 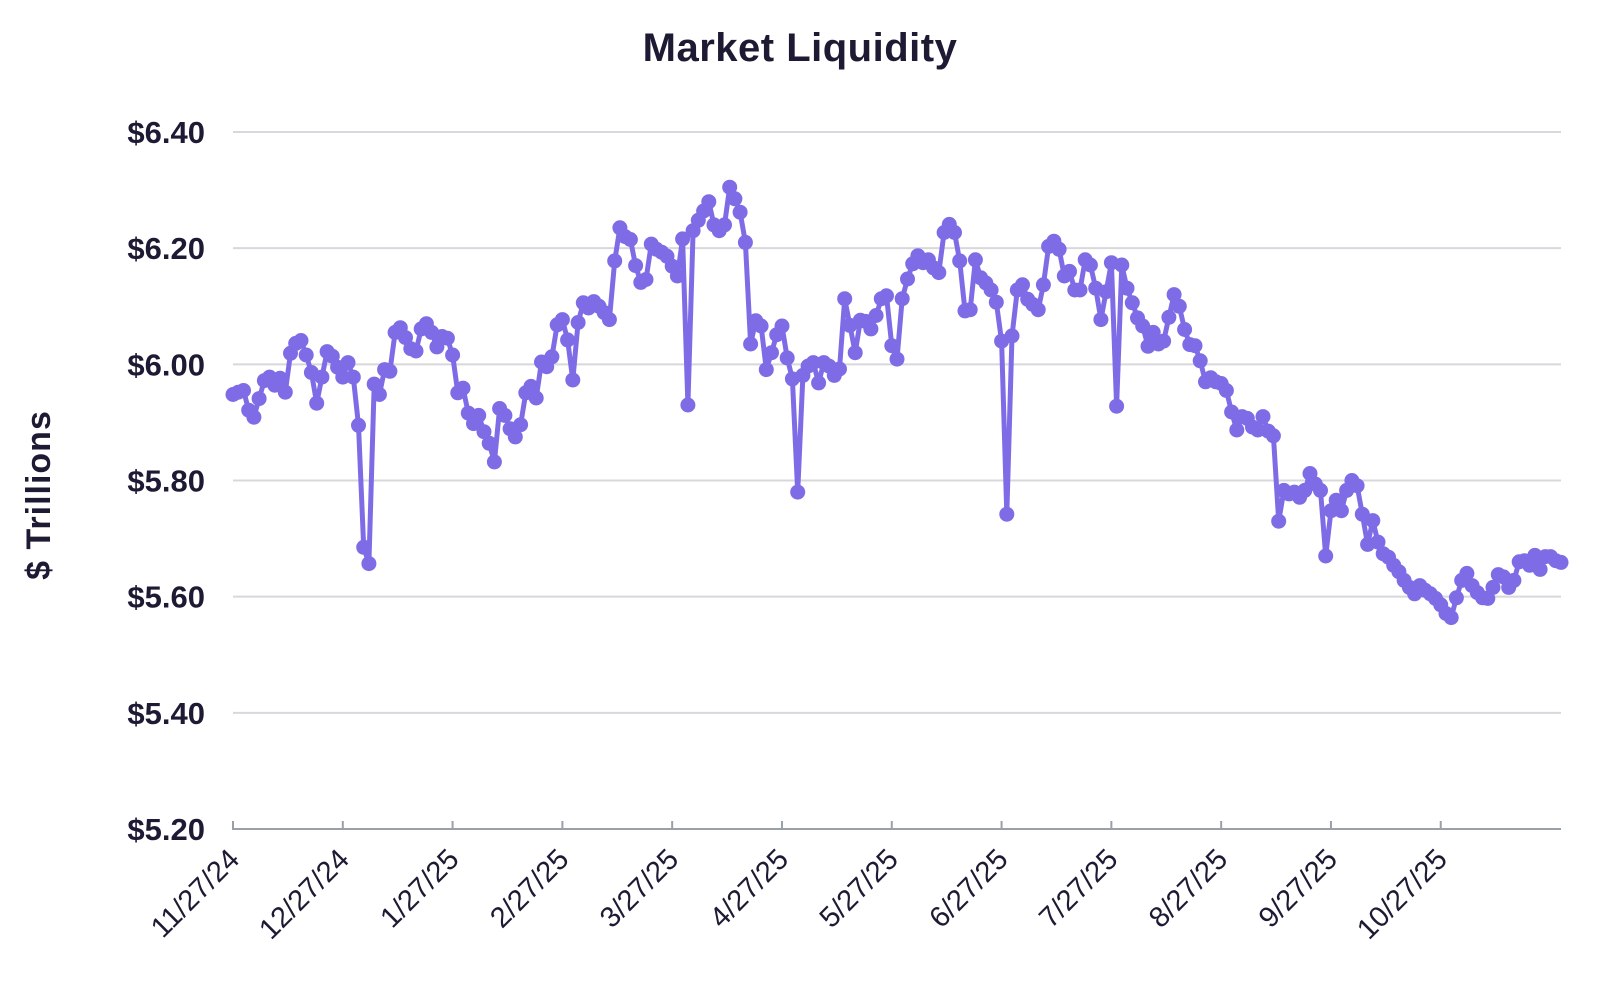 What do you see at coordinates (1188, 888) in the screenshot?
I see `x-tick-label: 8/27/25` at bounding box center [1188, 888].